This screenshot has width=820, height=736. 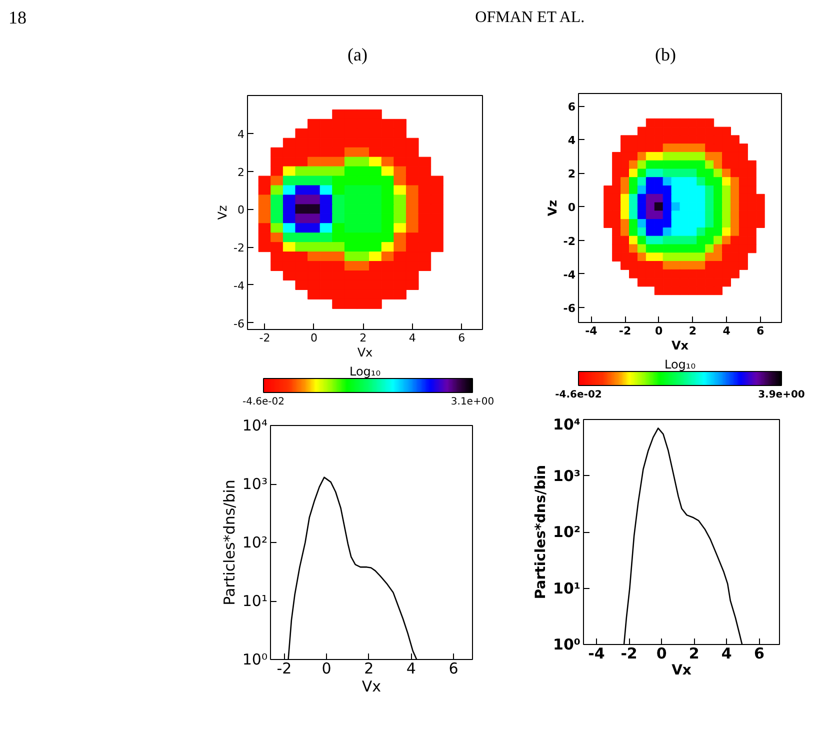 I want to click on chart-title: (b), so click(x=665, y=54).